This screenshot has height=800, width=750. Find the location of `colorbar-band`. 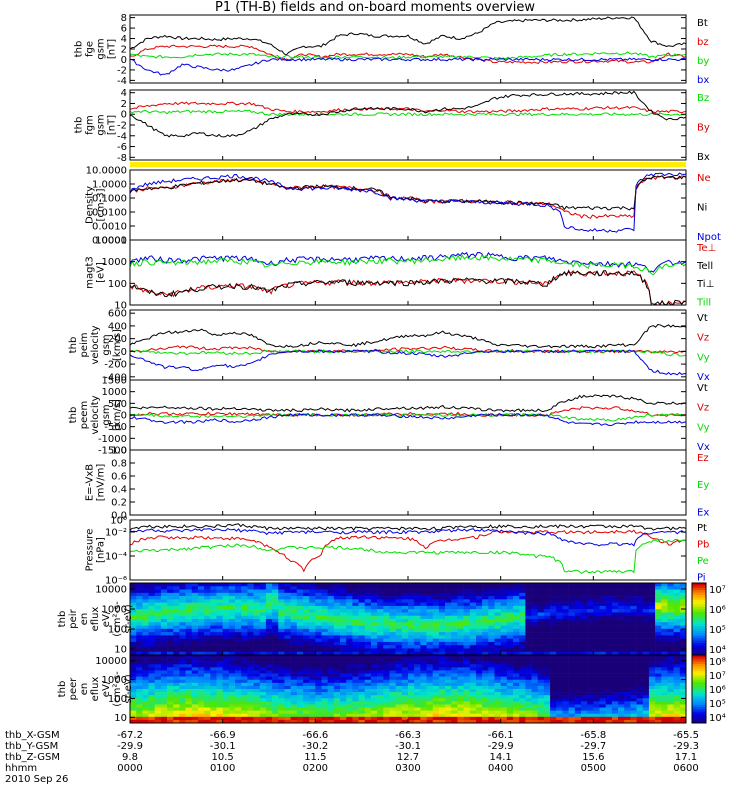

colorbar-band is located at coordinates (699, 596).